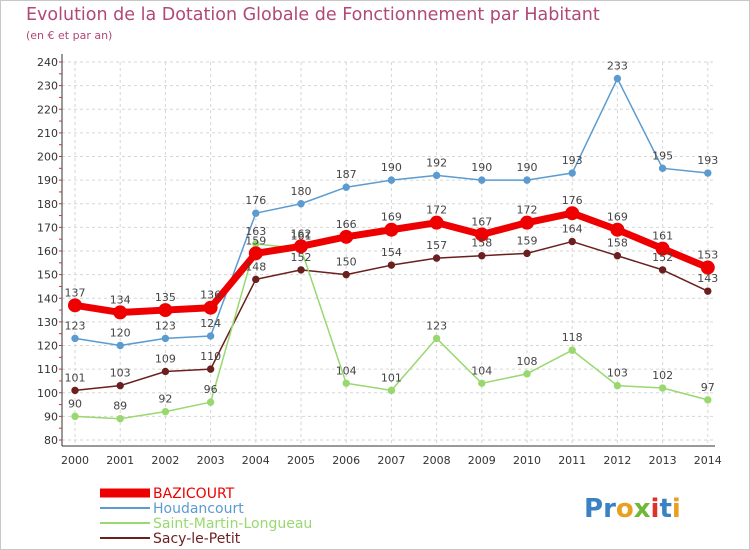 The height and width of the screenshot is (550, 750). What do you see at coordinates (165, 325) in the screenshot?
I see `data-label-houdancourt: 123` at bounding box center [165, 325].